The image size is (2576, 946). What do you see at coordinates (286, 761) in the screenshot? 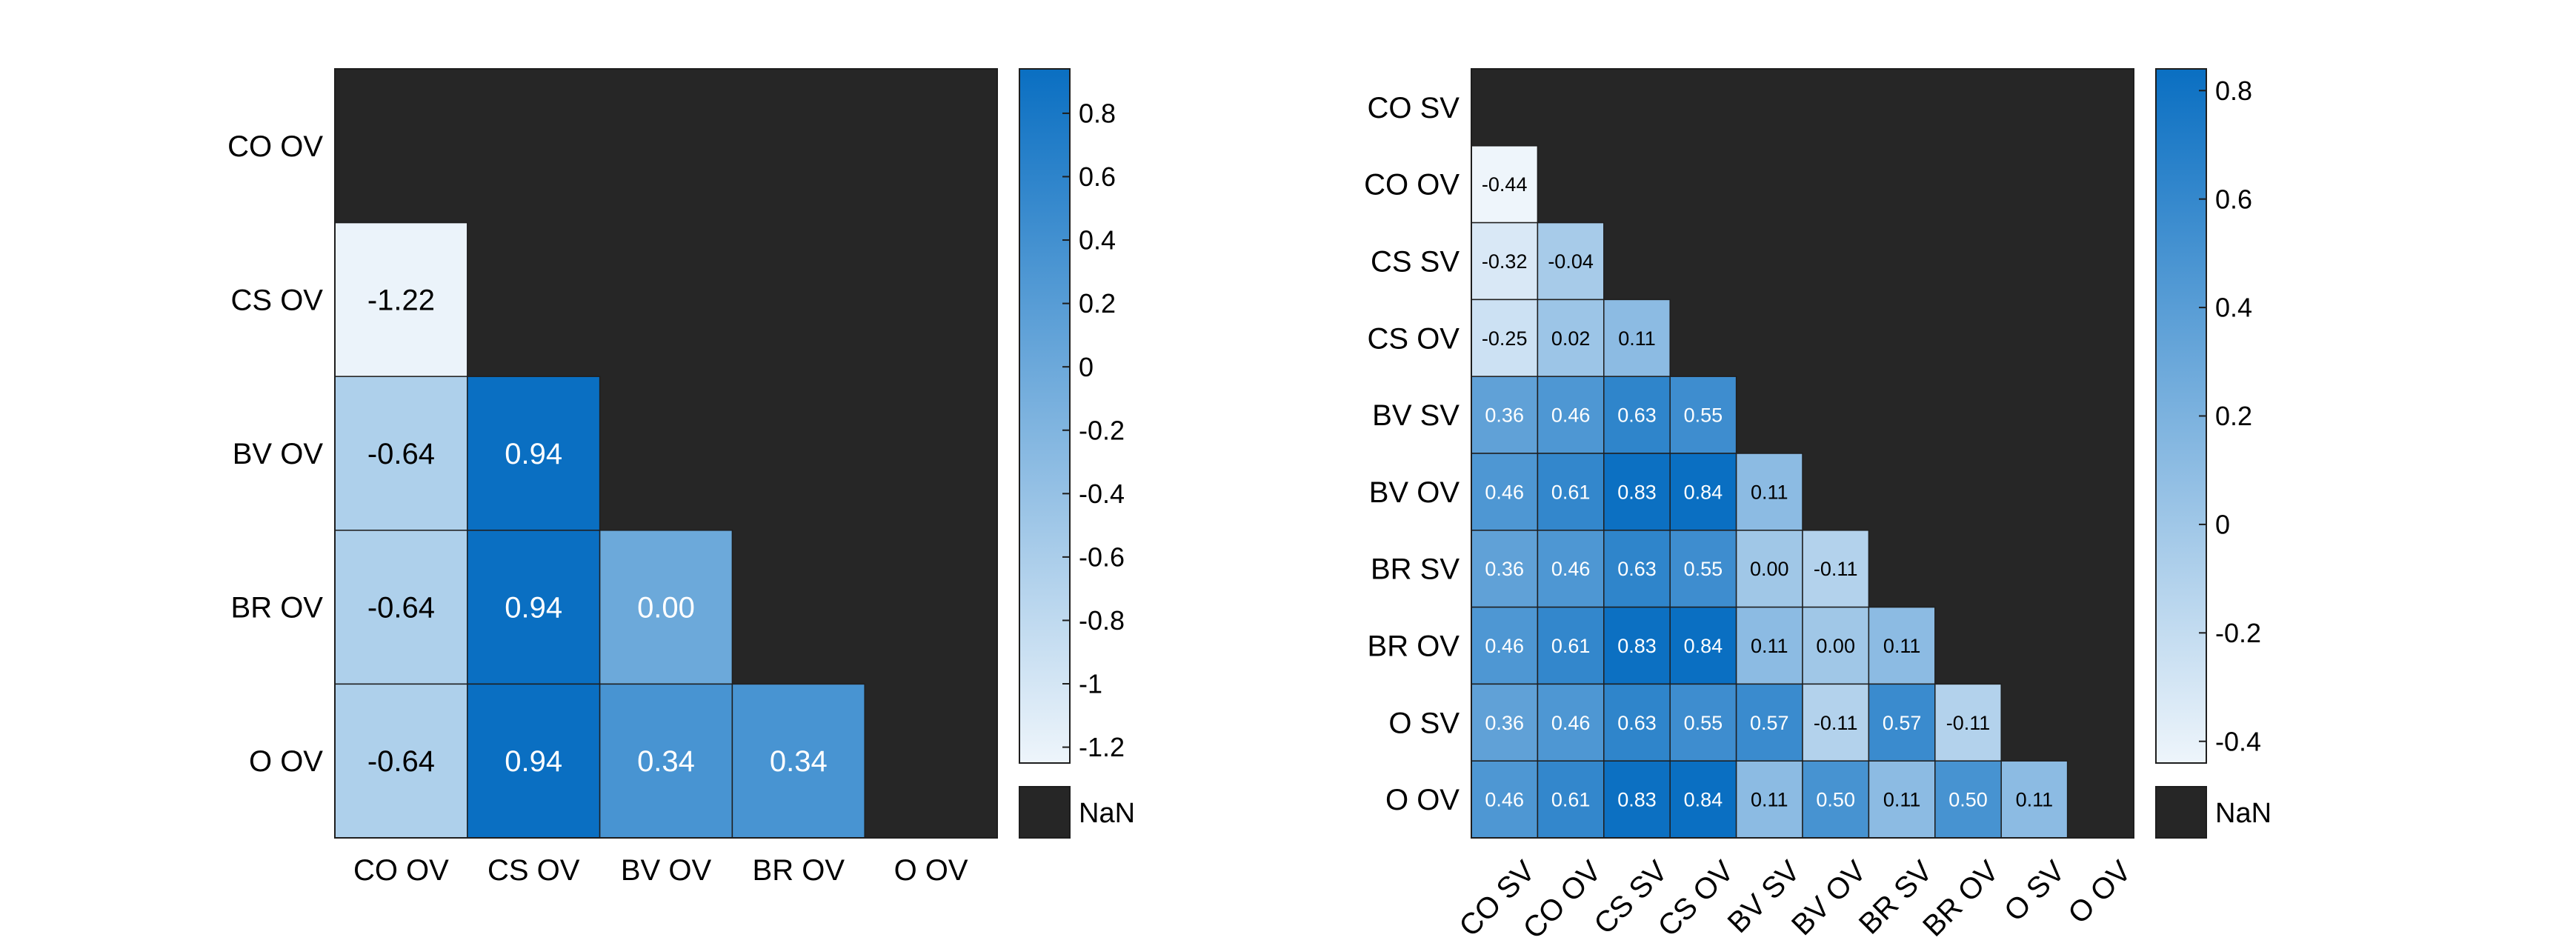
I see `y-tick-label: O OV` at bounding box center [286, 761].